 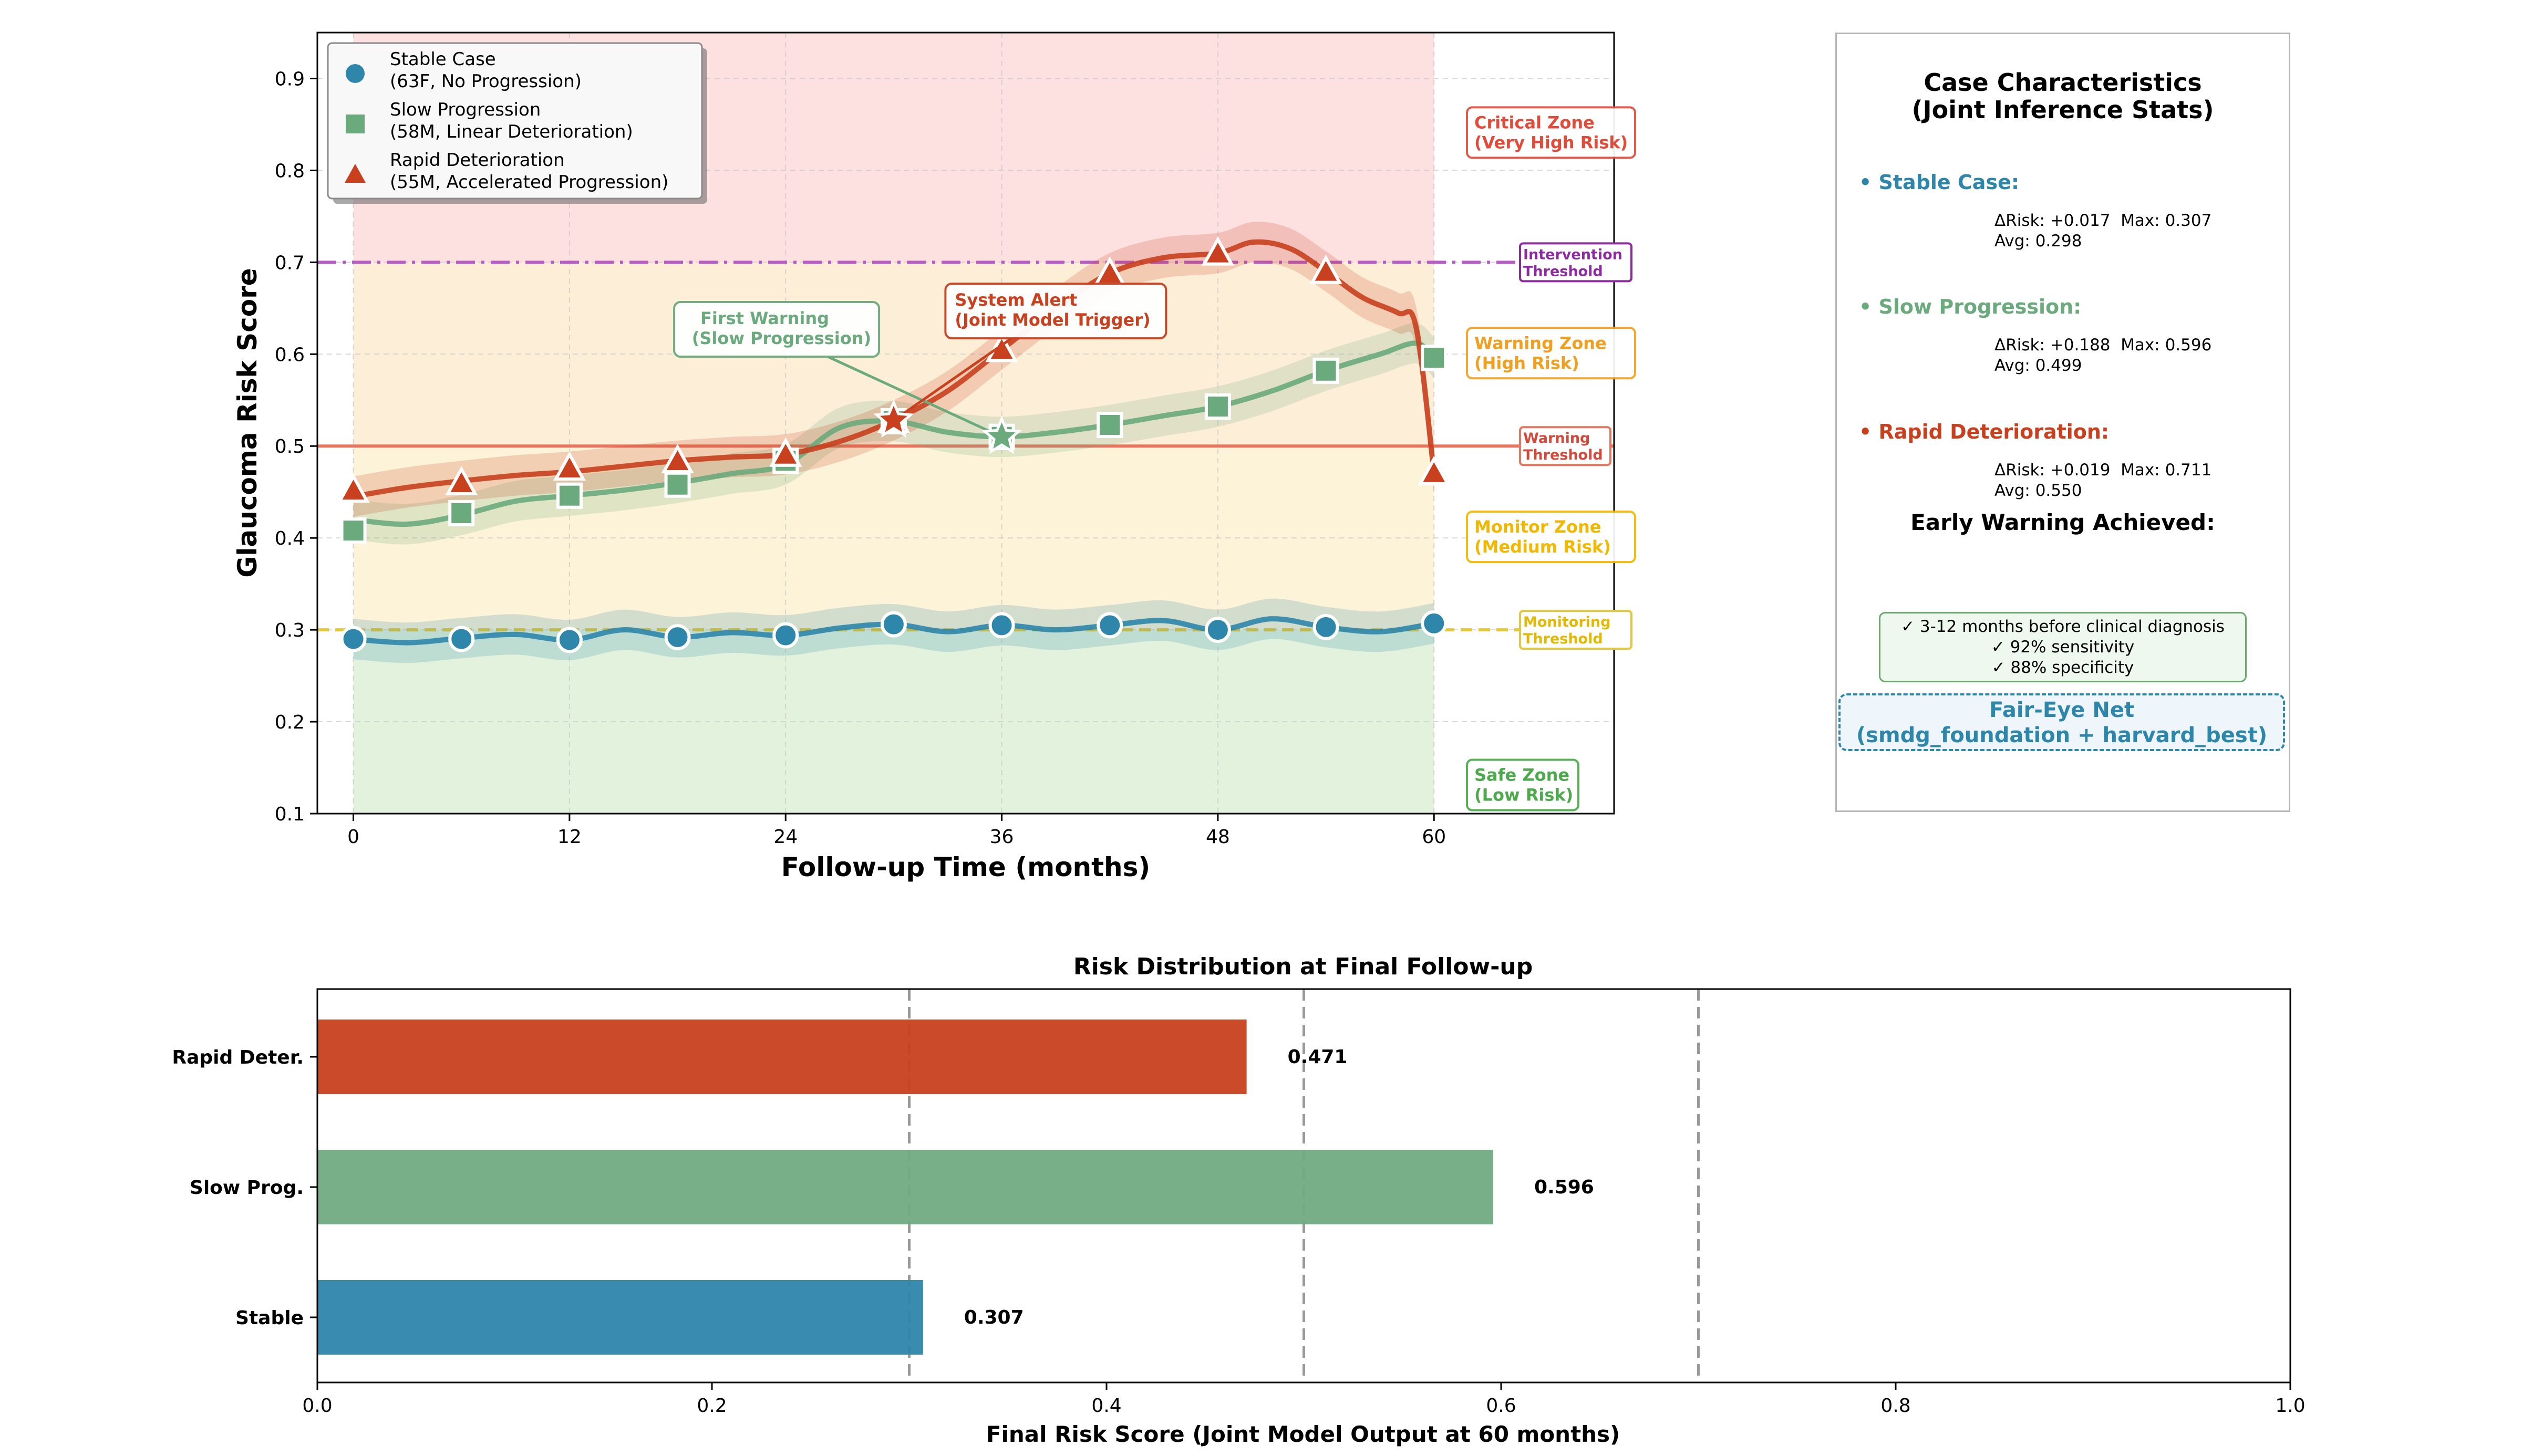 I want to click on y-tick-label: 0.1, so click(x=290, y=814).